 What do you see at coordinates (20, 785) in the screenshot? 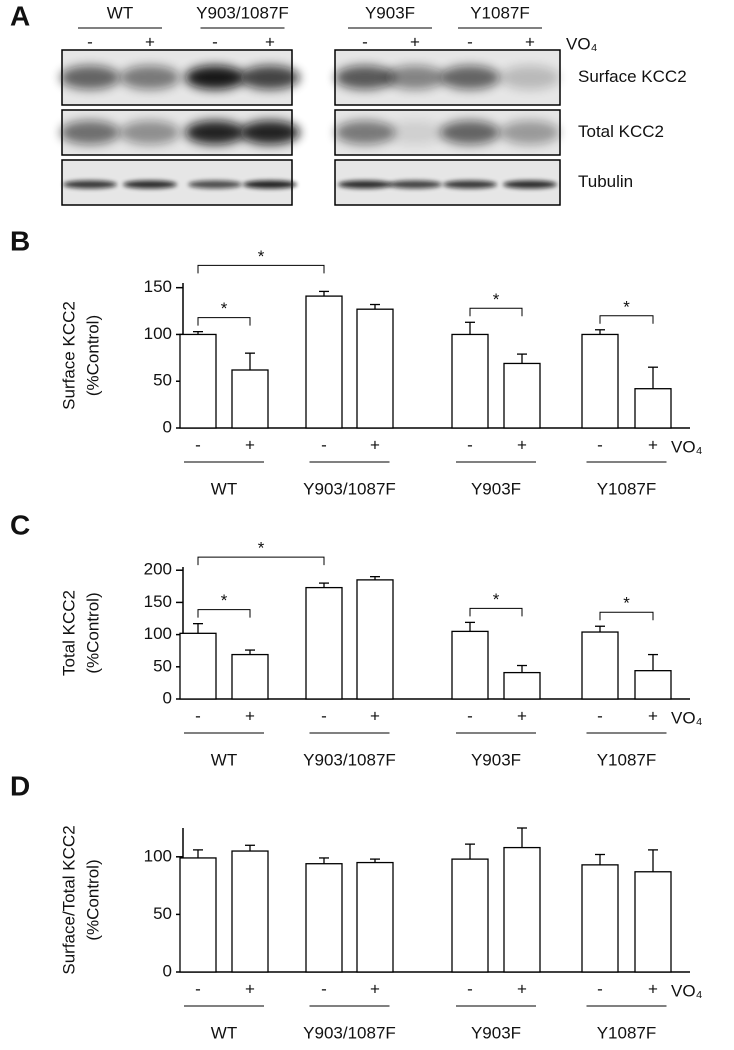
I see `panel-letter: D` at bounding box center [20, 785].